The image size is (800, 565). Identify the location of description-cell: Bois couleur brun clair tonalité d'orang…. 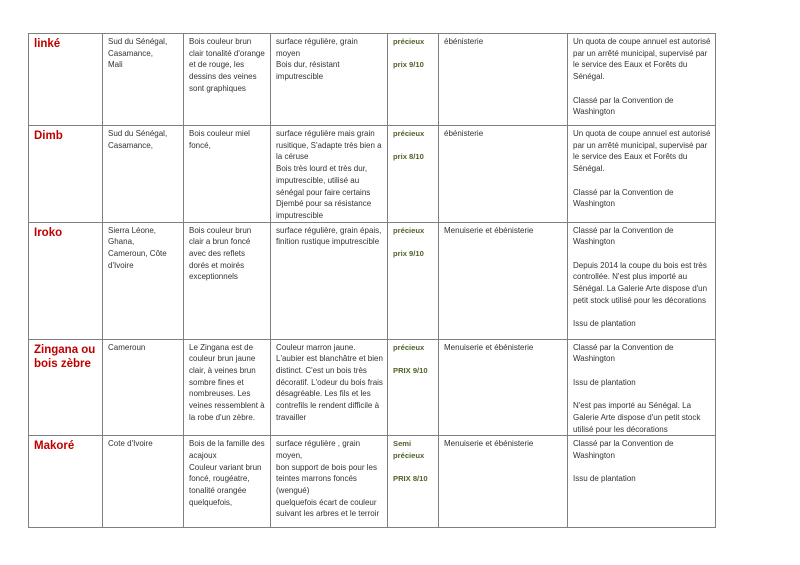
(227, 79).